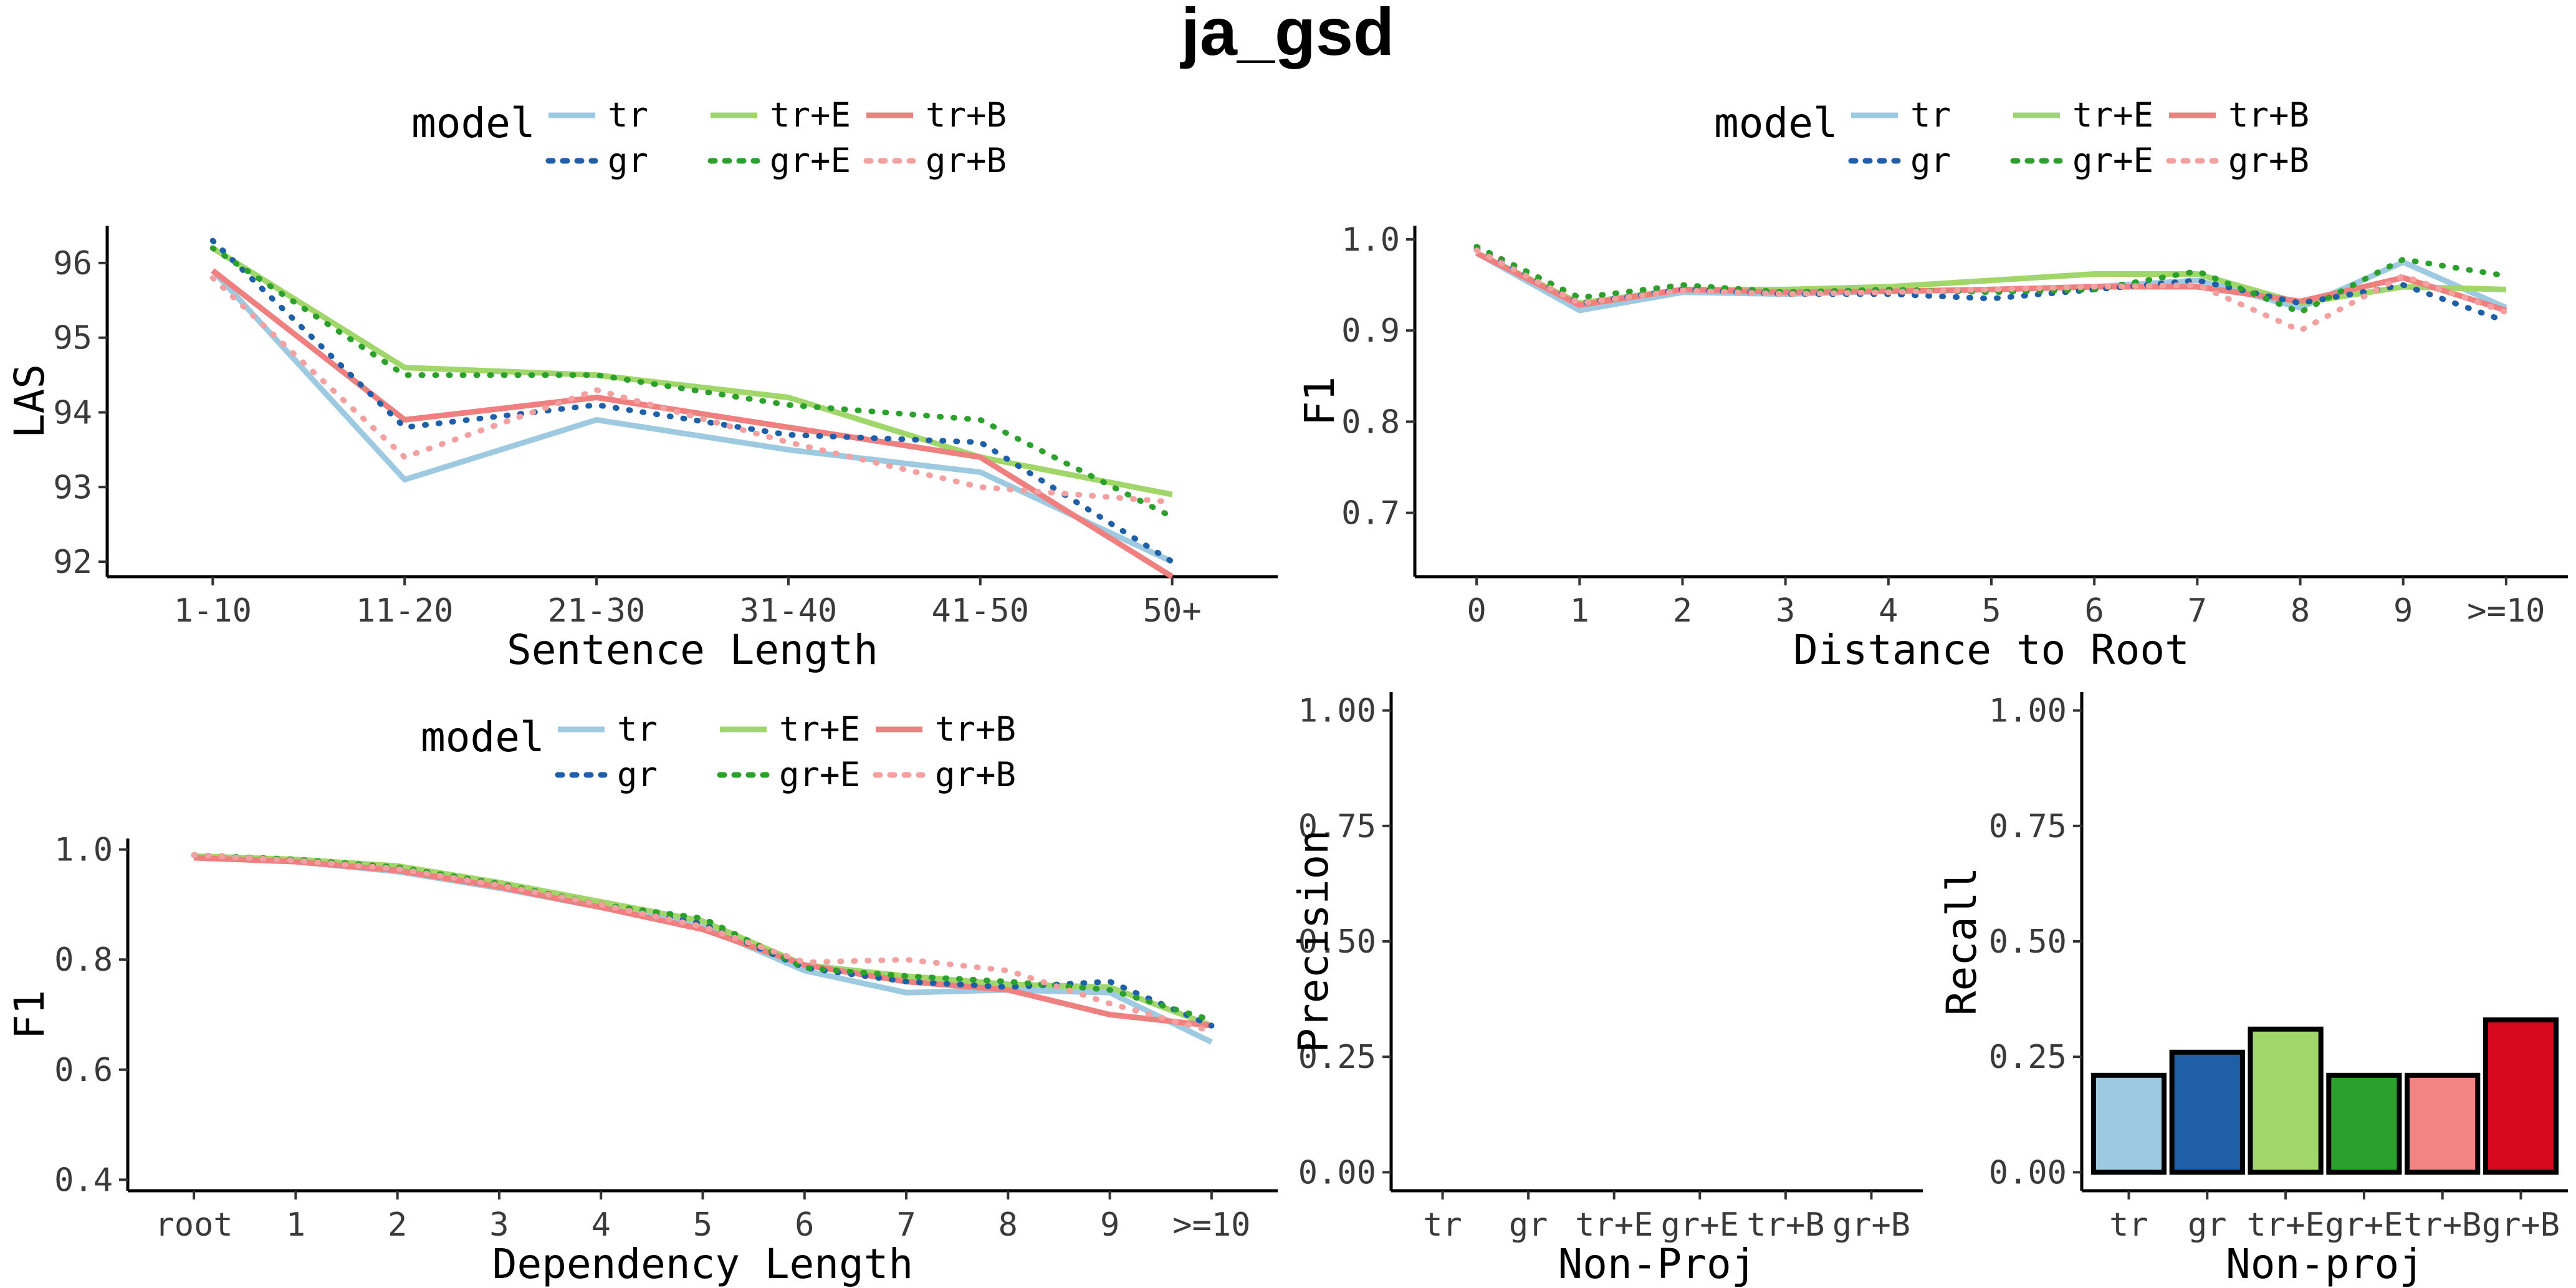 The height and width of the screenshot is (1288, 2576). What do you see at coordinates (1657, 1264) in the screenshot?
I see `x-axis-title: Non-Proj` at bounding box center [1657, 1264].